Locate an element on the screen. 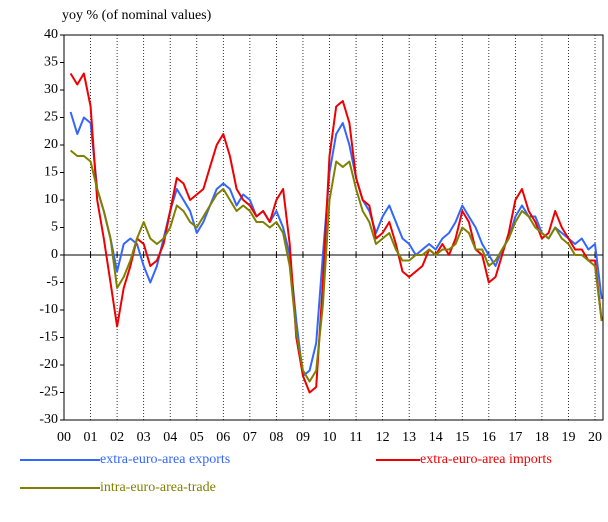  y-tick-label: 35 is located at coordinates (51, 62).